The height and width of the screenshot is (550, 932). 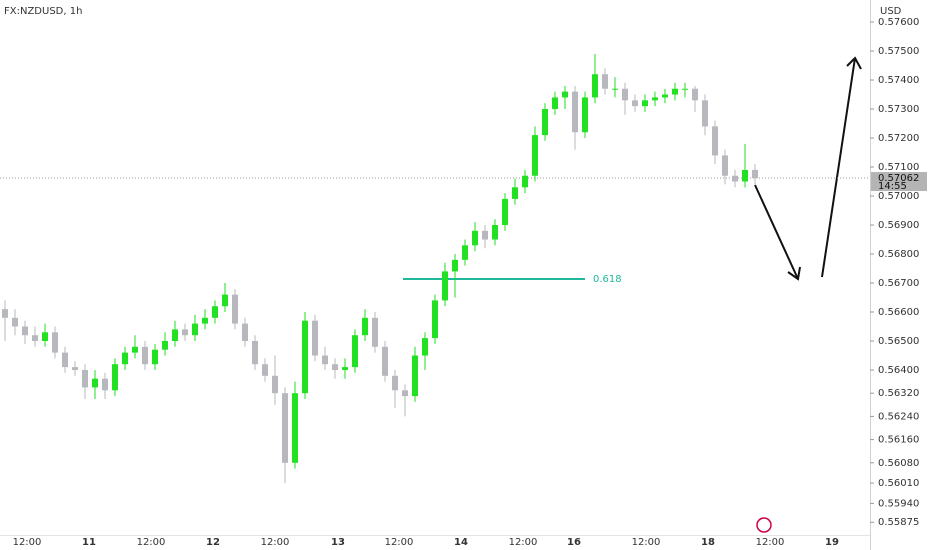 I want to click on fib-label: 0.618, so click(x=607, y=279).